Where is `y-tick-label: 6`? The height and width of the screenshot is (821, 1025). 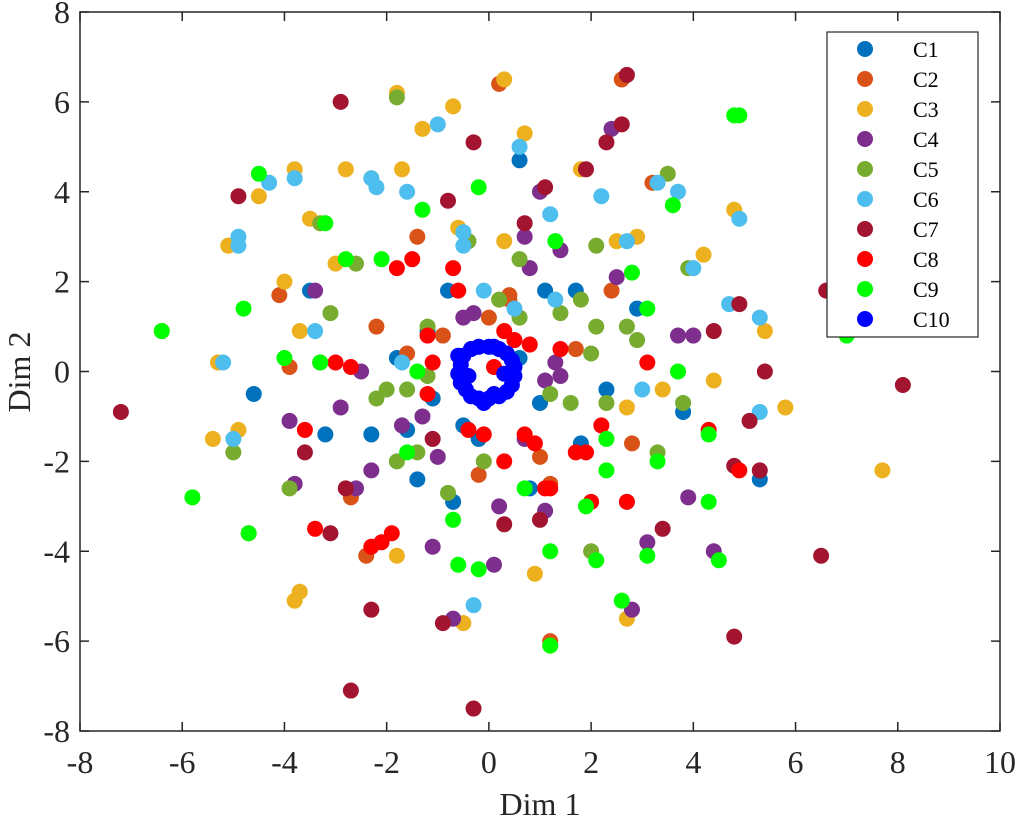
y-tick-label: 6 is located at coordinates (62, 102).